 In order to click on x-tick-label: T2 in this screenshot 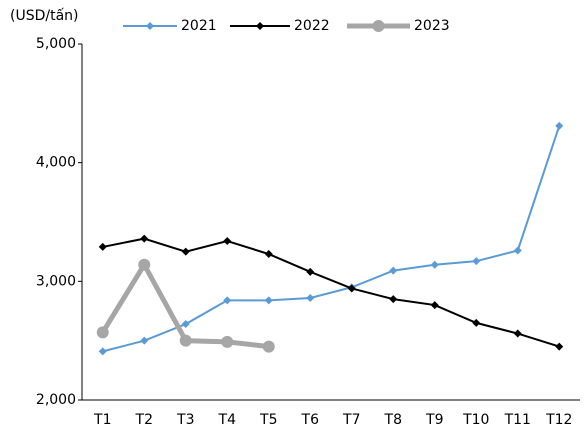, I will do `click(144, 420)`.